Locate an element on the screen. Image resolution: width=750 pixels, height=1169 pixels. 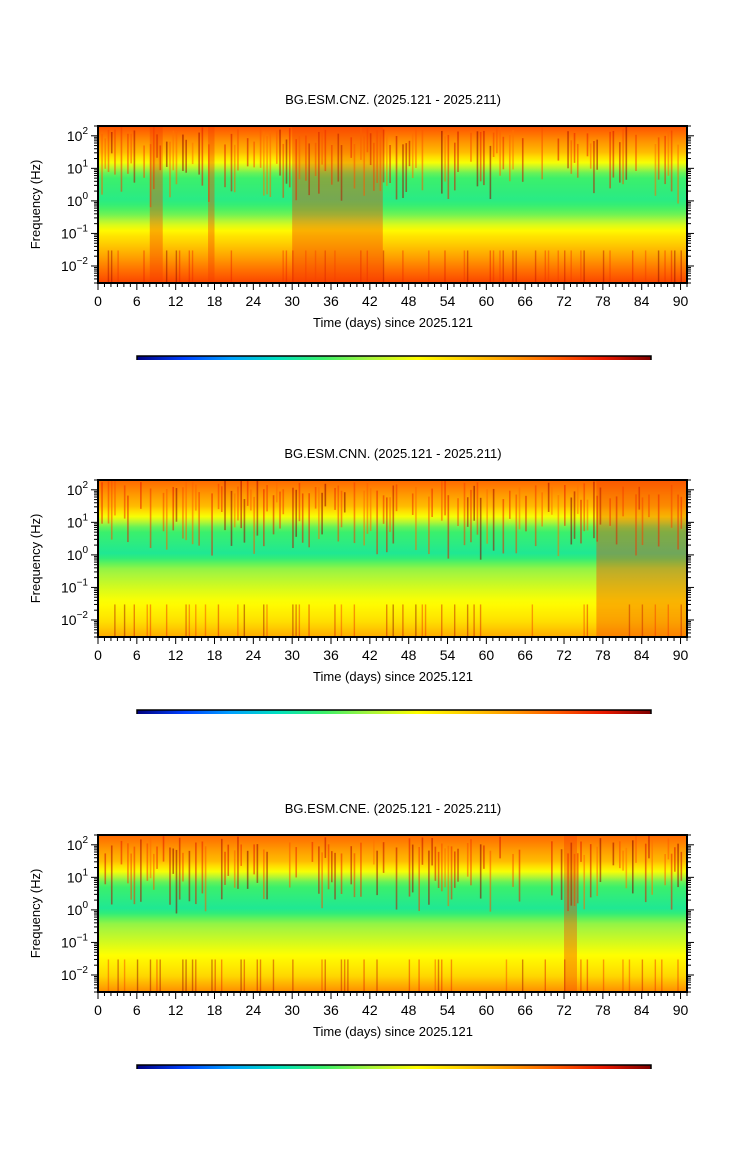
chart-title: BG.ESM.CNN. (2025.121 - 2025.211) is located at coordinates (392, 453).